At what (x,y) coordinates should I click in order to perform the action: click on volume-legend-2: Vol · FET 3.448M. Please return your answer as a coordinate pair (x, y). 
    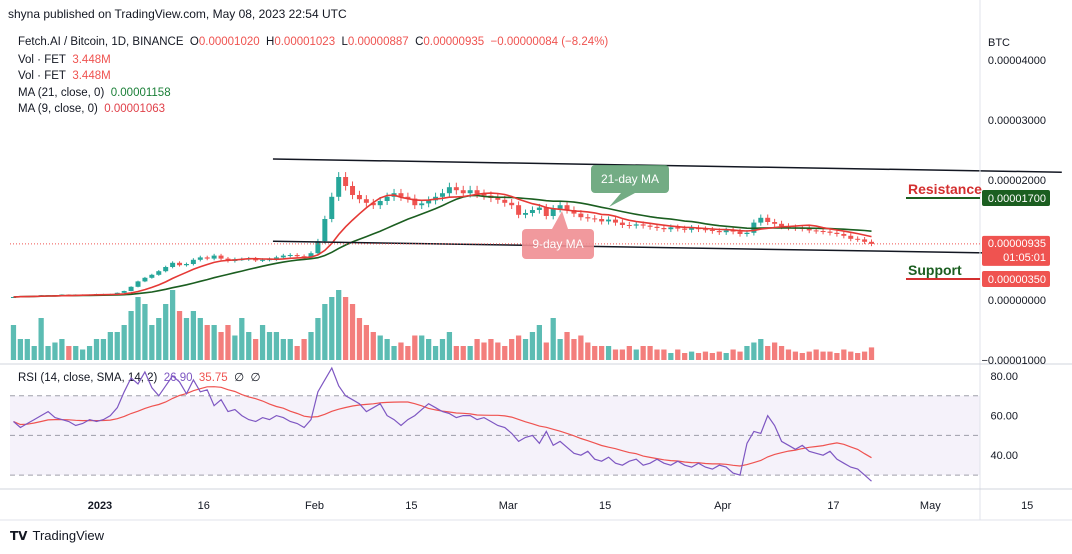
    Looking at the image, I should click on (64, 76).